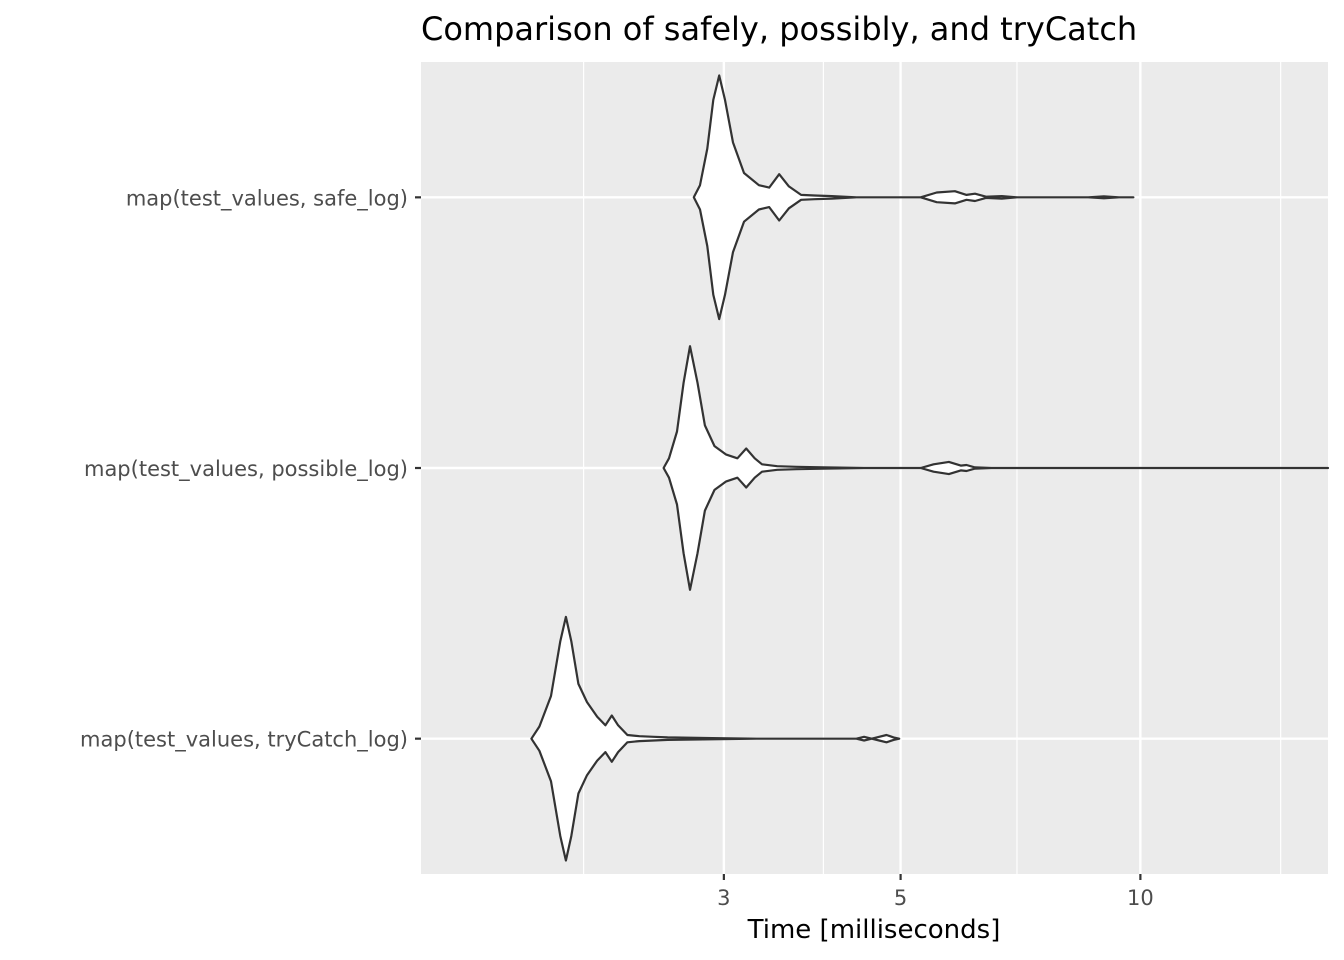 This screenshot has height=960, width=1344. What do you see at coordinates (246, 469) in the screenshot?
I see `y-tick-label: map(test_values, possible_log)` at bounding box center [246, 469].